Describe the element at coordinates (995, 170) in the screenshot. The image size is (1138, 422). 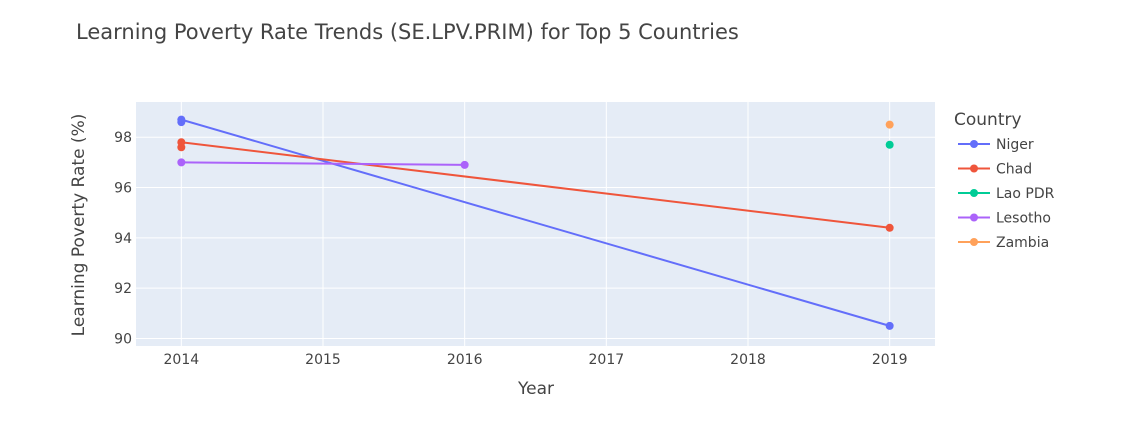
I see `legend-item-chad: Chad` at that location.